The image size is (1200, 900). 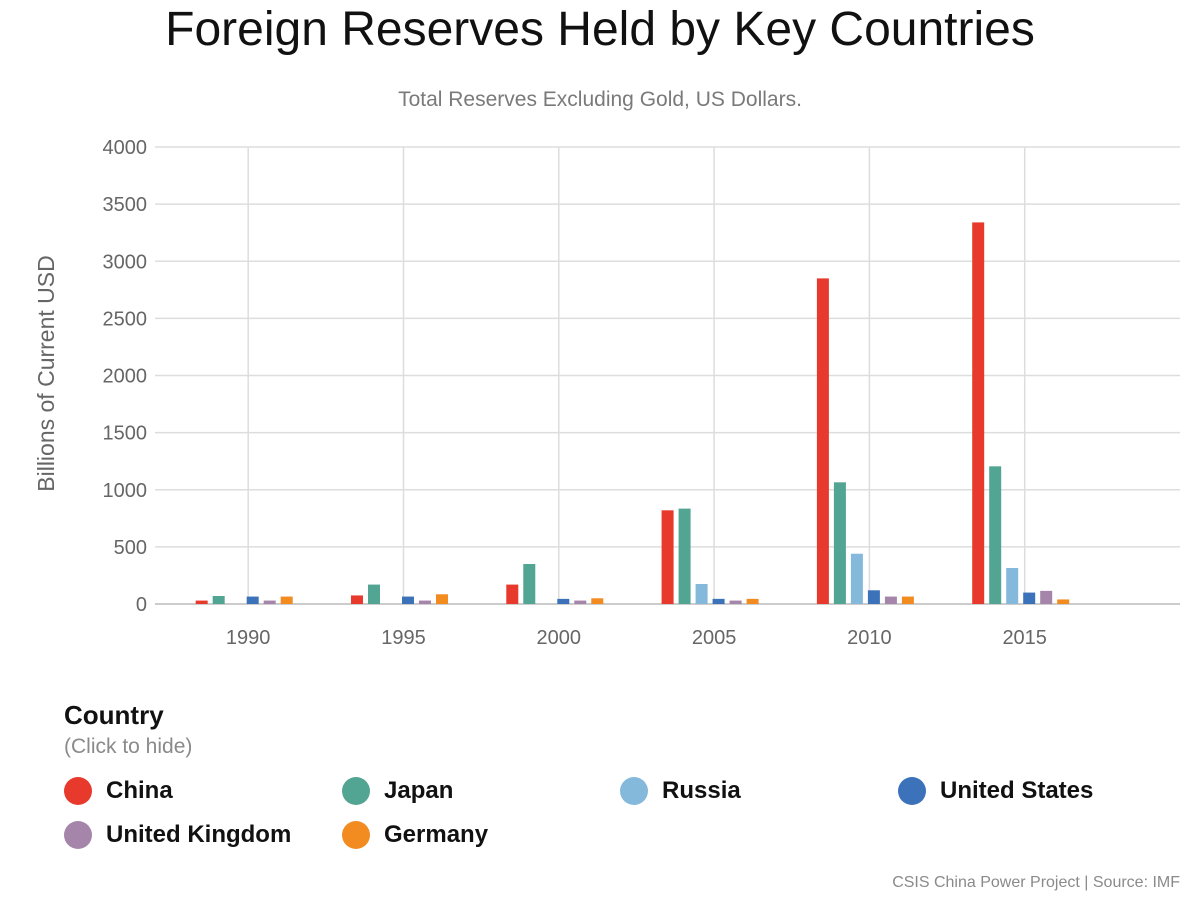 What do you see at coordinates (701, 790) in the screenshot?
I see `legend-label: Russia` at bounding box center [701, 790].